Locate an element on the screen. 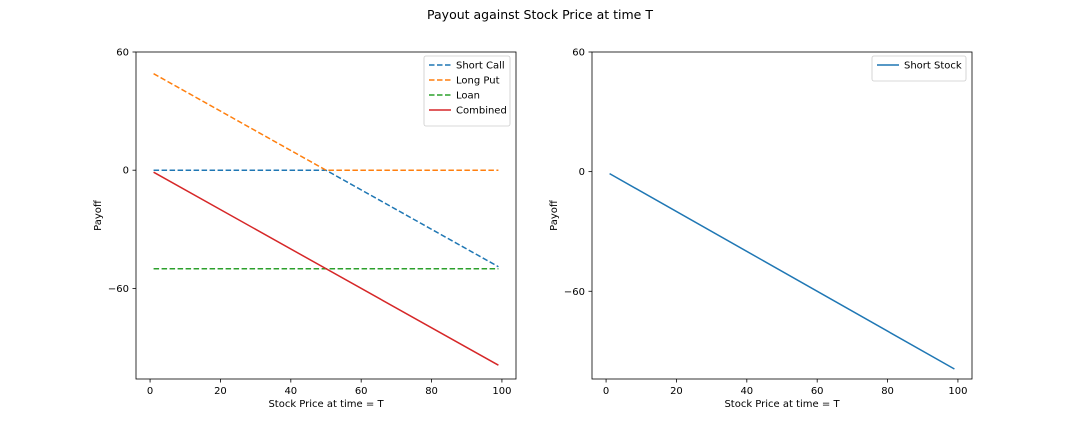 The image size is (1080, 432). legend-entry: Combined is located at coordinates (481, 111).